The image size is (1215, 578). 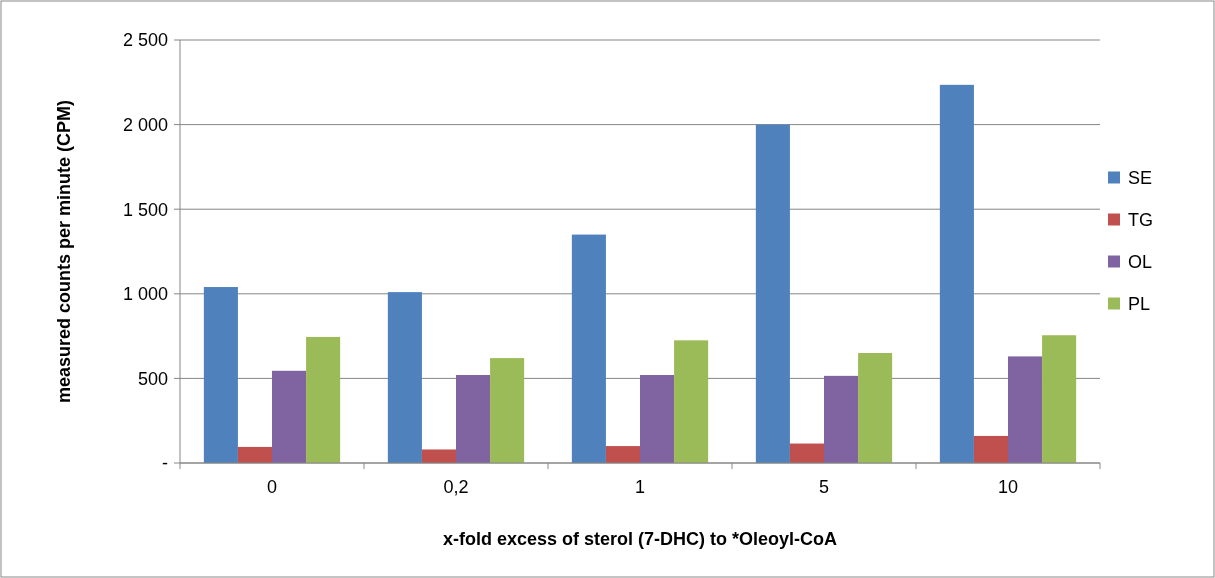 What do you see at coordinates (145, 294) in the screenshot?
I see `y-tick-label: 1 000` at bounding box center [145, 294].